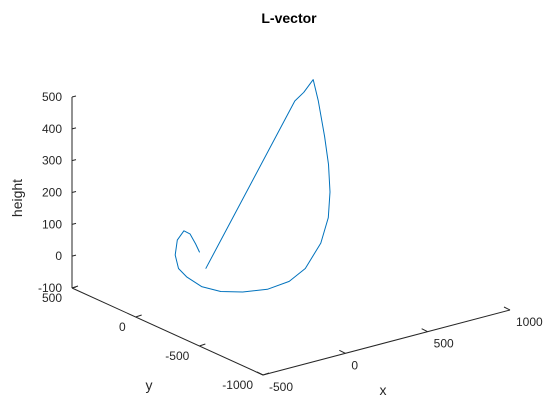 The width and height of the screenshot is (560, 420). I want to click on z-tick-label: 400, so click(52, 129).